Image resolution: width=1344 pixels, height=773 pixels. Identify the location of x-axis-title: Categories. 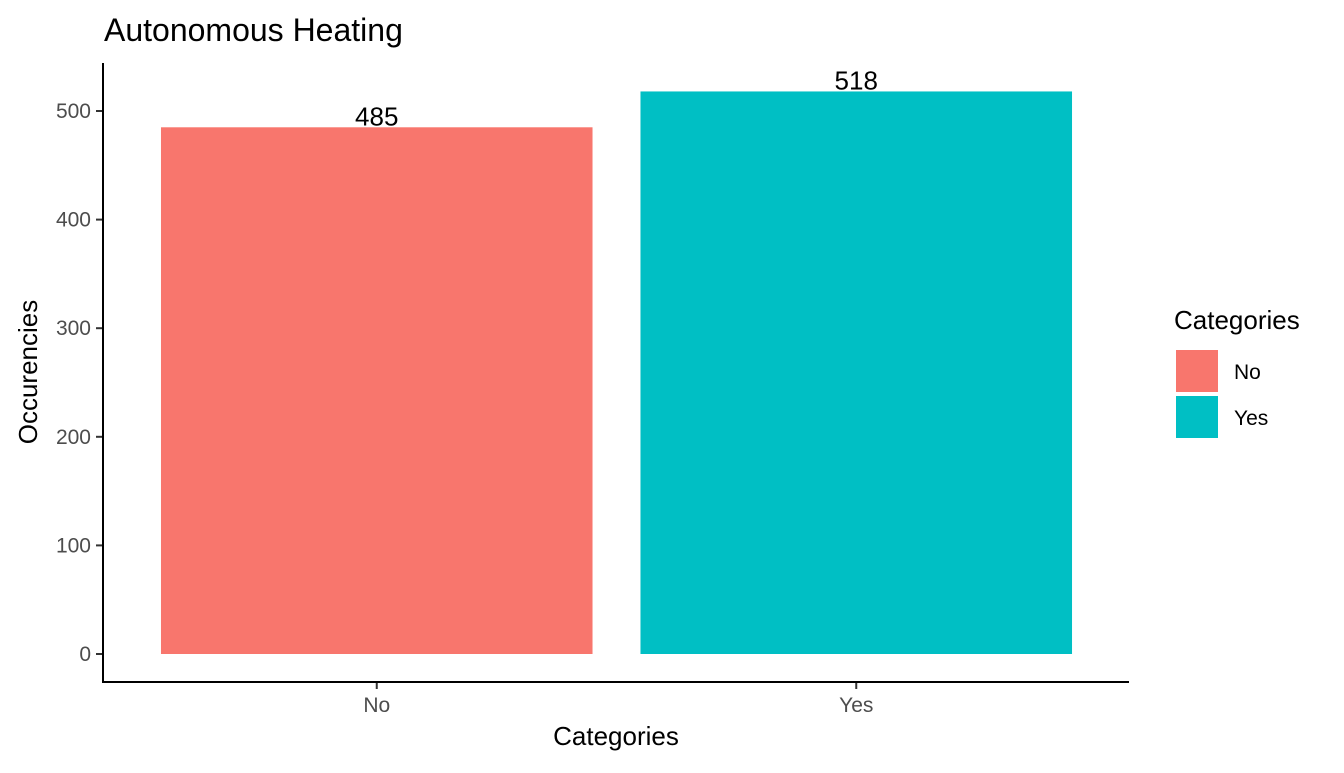
(616, 736).